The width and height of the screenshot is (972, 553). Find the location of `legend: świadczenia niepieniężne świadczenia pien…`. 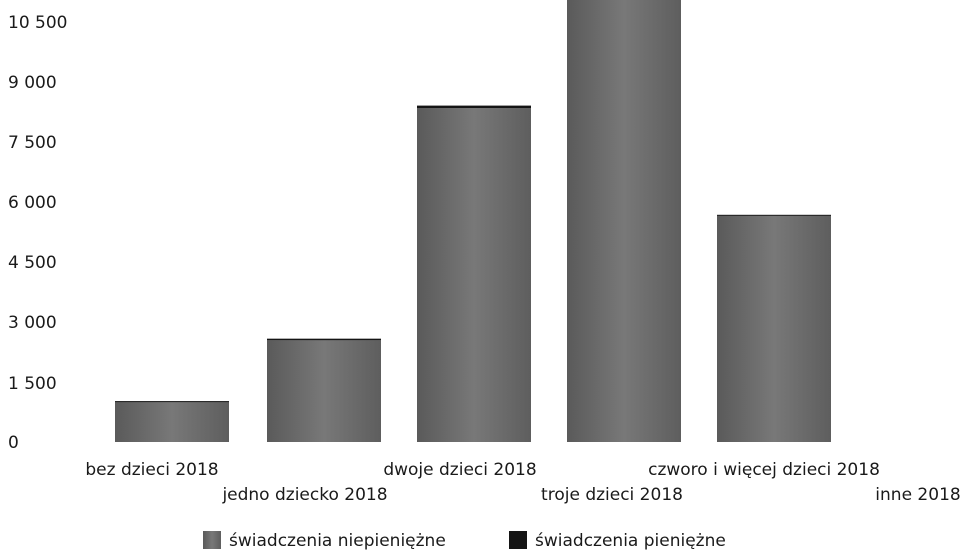

legend: świadczenia niepieniężne świadczenia pien… is located at coordinates (464, 541).